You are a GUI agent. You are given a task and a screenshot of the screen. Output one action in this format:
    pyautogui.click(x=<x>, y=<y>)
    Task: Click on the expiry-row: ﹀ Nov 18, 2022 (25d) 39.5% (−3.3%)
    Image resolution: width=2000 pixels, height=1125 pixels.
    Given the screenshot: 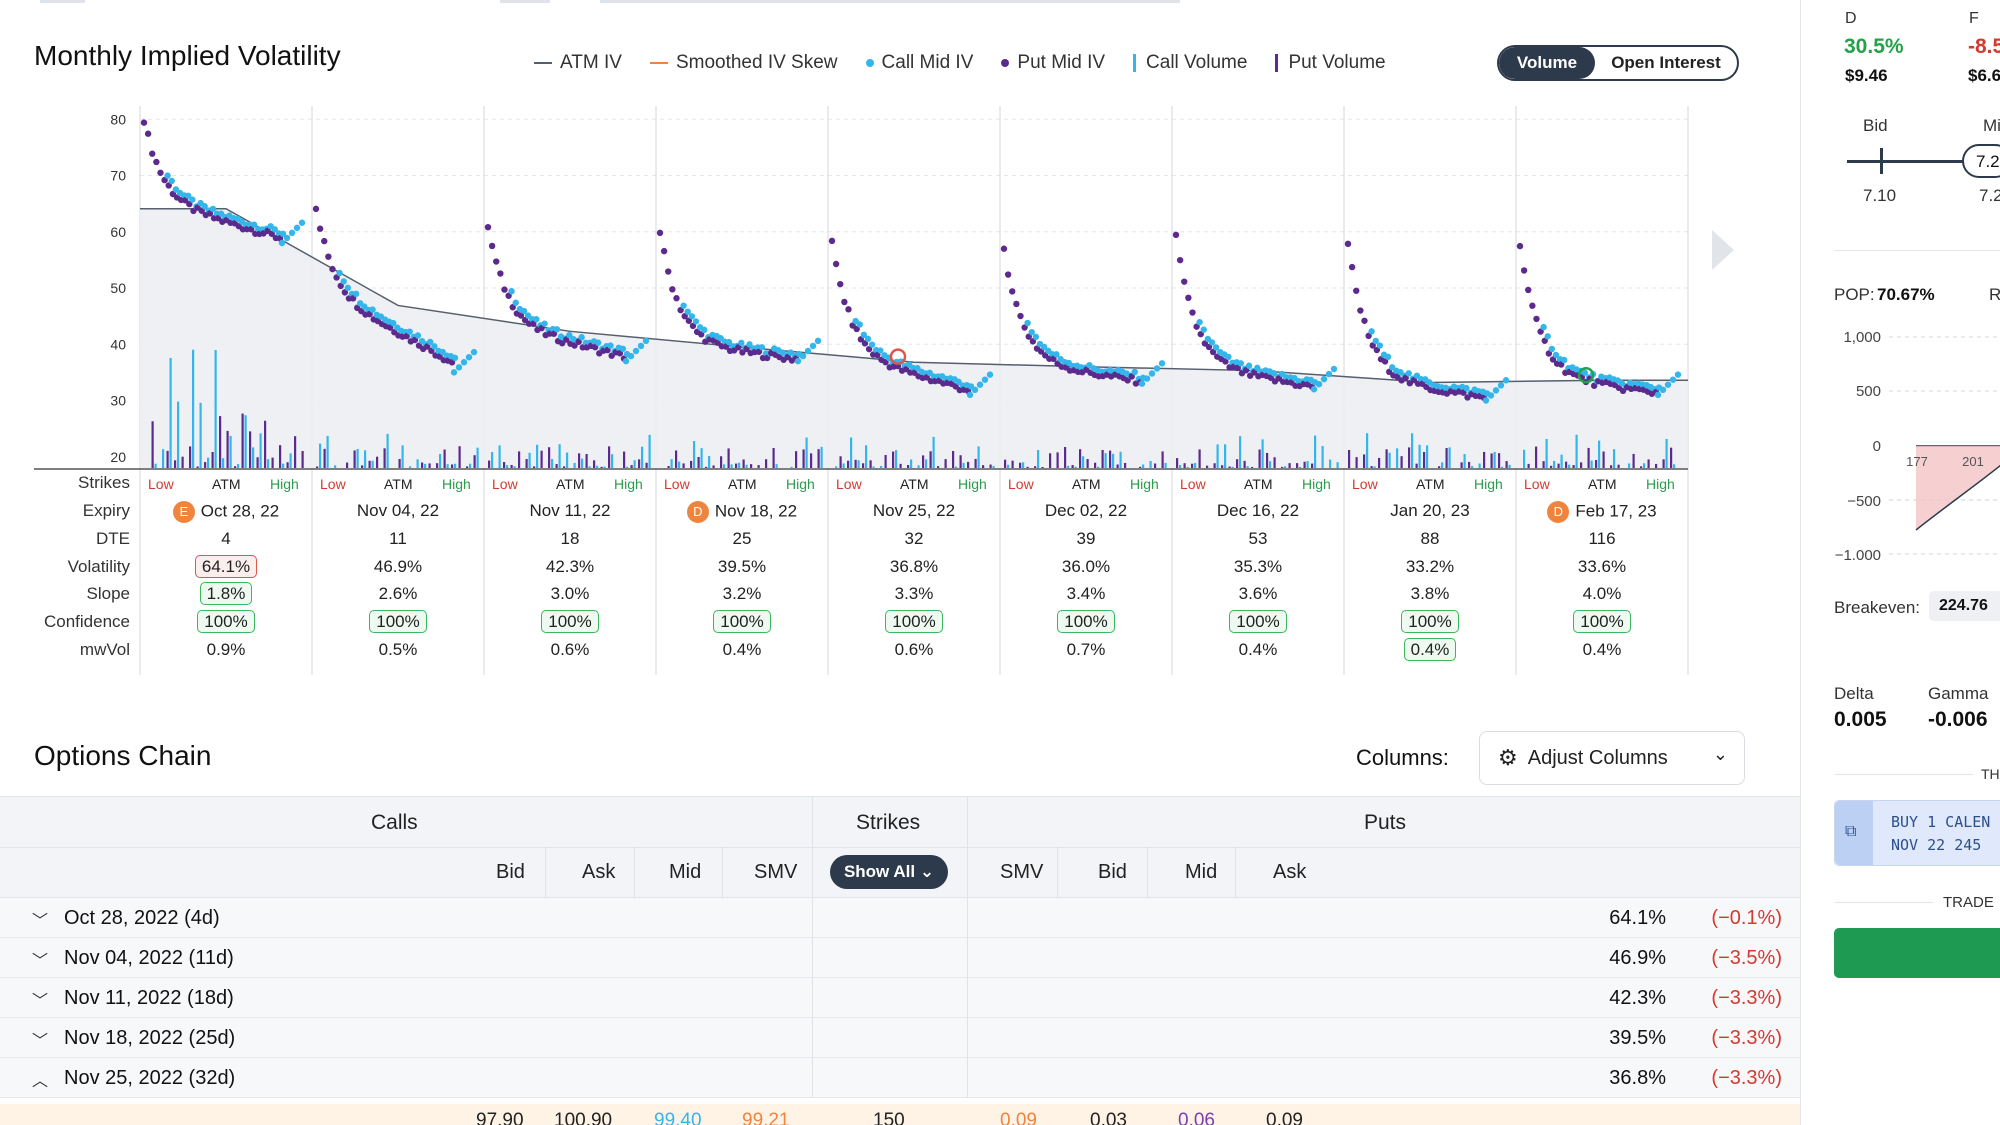 What is the action you would take?
    pyautogui.click(x=900, y=1038)
    